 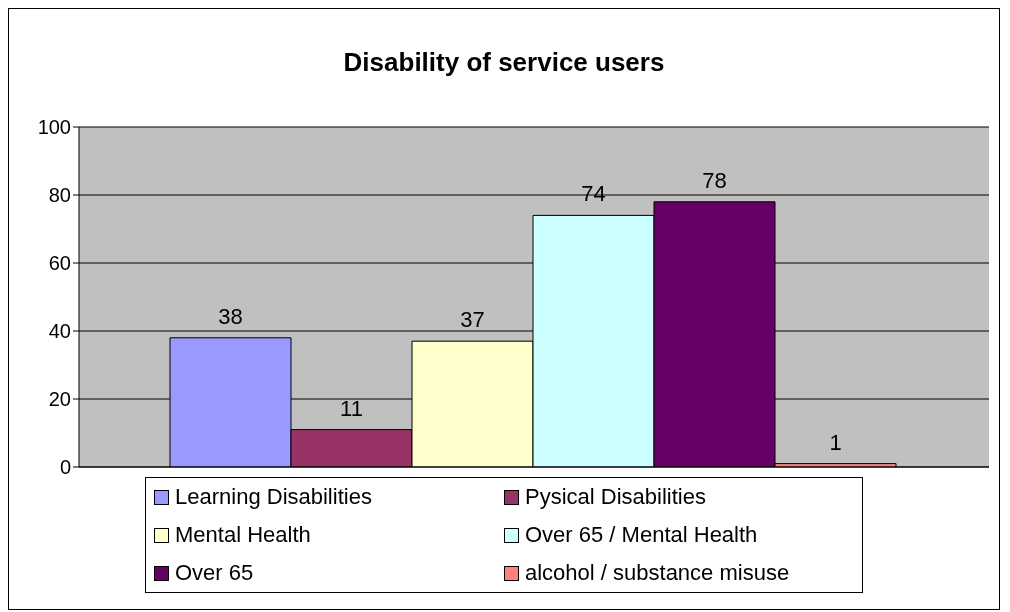 I want to click on data-label: 38, so click(x=230, y=316).